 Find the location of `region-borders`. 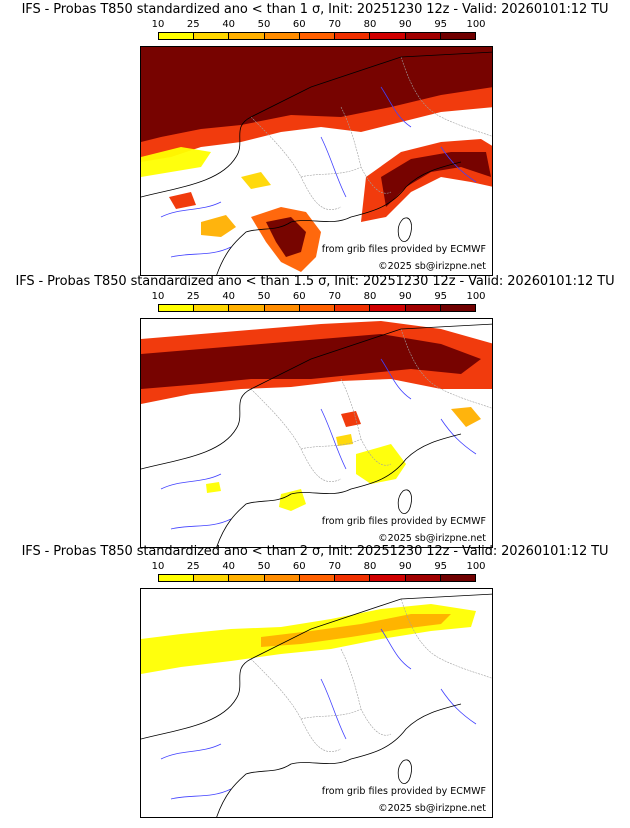

region-borders is located at coordinates (371, 675).